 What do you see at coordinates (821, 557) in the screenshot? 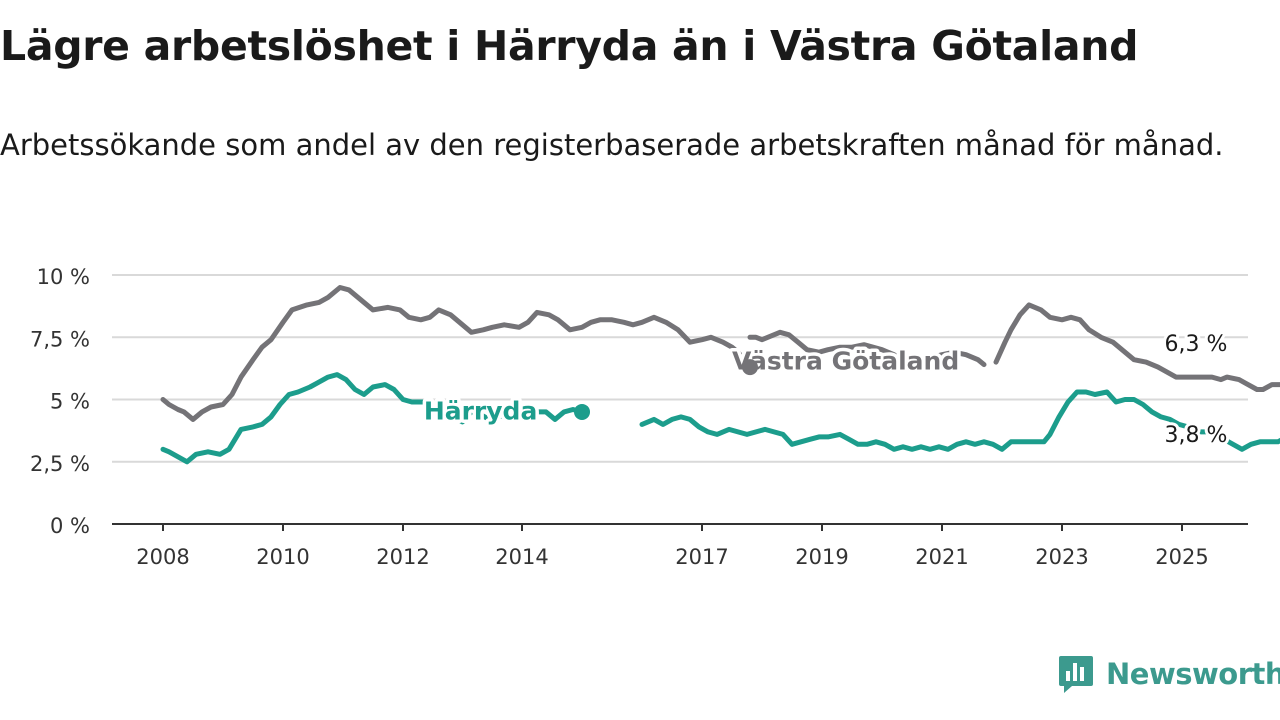
I see `x-tick-label: 2019` at bounding box center [821, 557].